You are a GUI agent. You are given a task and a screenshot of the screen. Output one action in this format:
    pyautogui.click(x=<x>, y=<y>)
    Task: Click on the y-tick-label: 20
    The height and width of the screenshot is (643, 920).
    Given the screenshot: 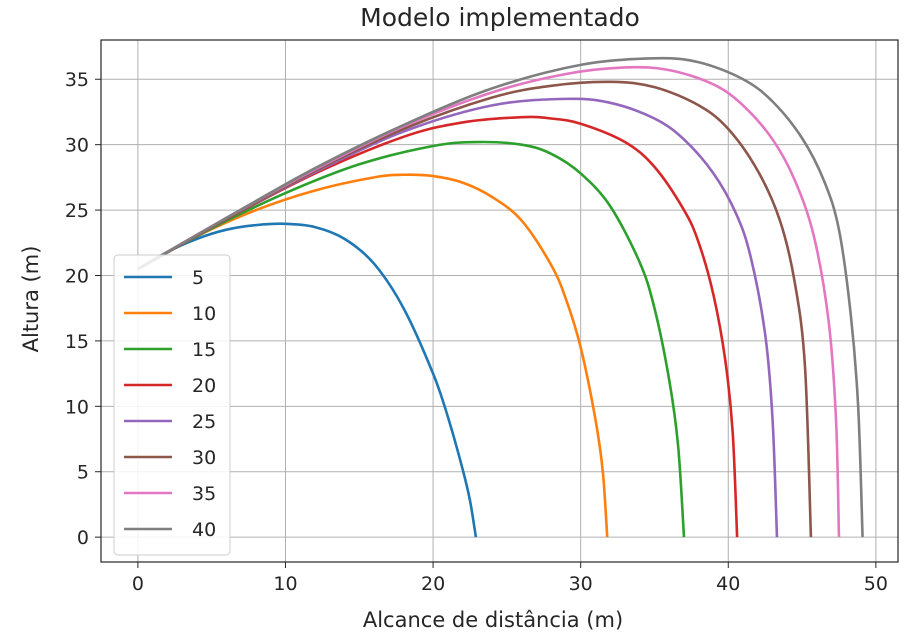 What is the action you would take?
    pyautogui.click(x=77, y=276)
    